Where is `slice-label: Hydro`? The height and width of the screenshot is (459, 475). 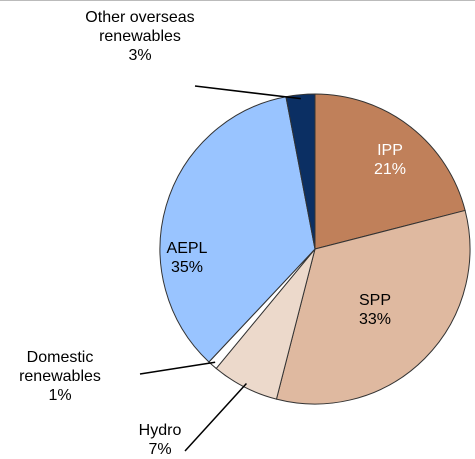 slice-label: Hydro is located at coordinates (160, 430).